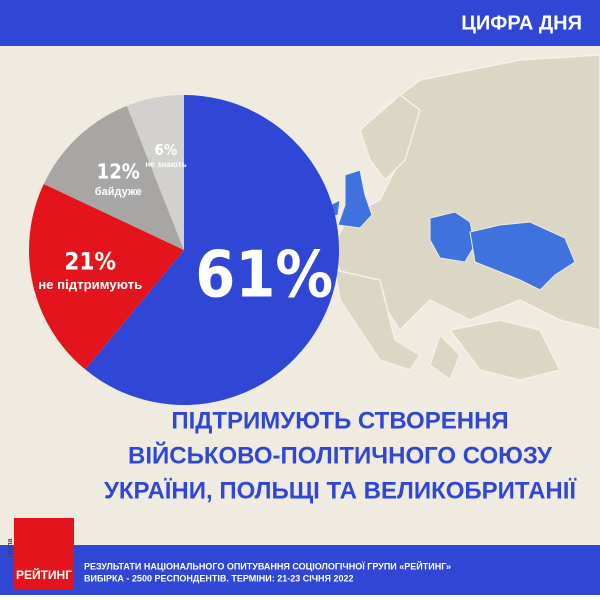 This screenshot has width=600, height=600. What do you see at coordinates (44, 554) in the screenshot?
I see `logo-box` at bounding box center [44, 554].